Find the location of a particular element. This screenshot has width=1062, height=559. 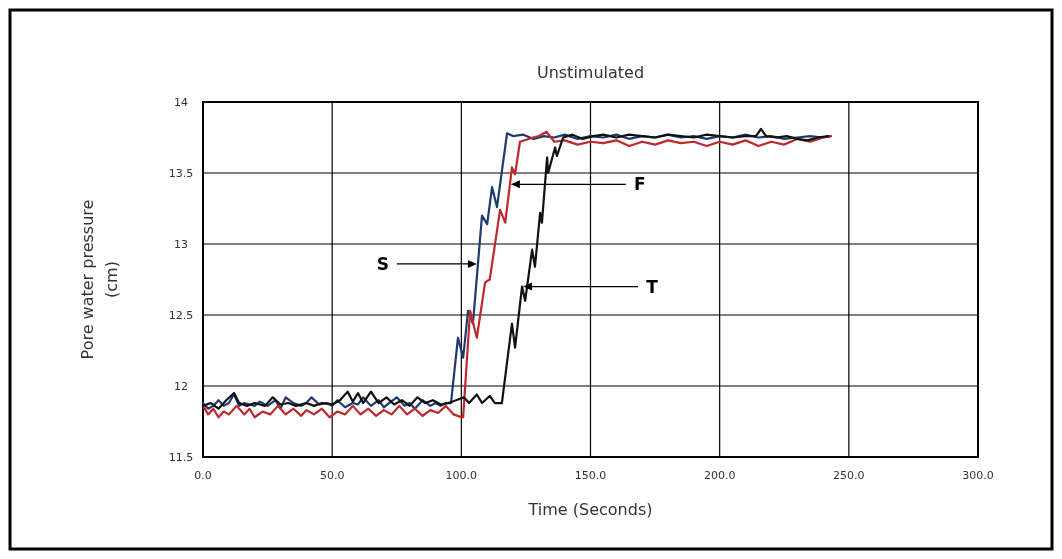

x-tick-label: 50.0 is located at coordinates (332, 475).